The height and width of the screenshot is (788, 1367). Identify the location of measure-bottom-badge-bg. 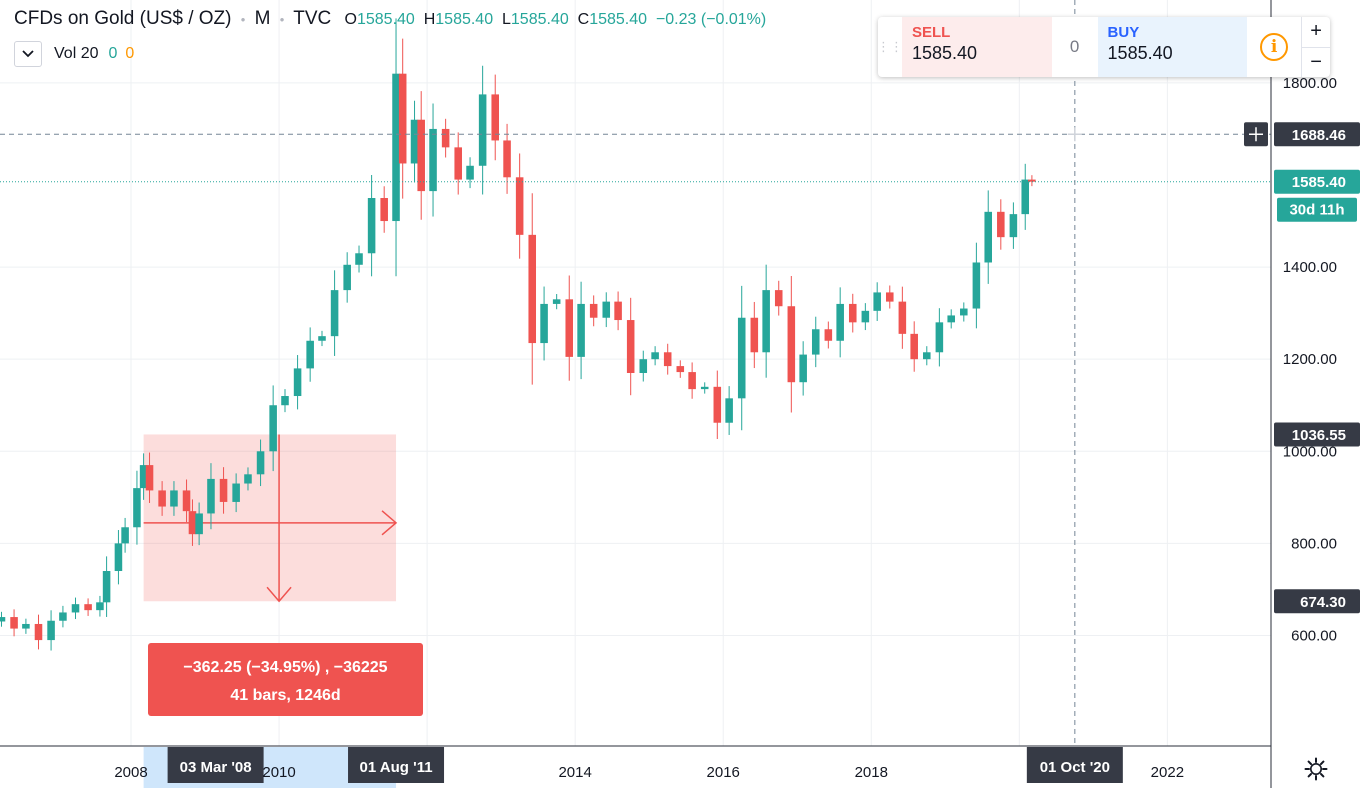
(1317, 601).